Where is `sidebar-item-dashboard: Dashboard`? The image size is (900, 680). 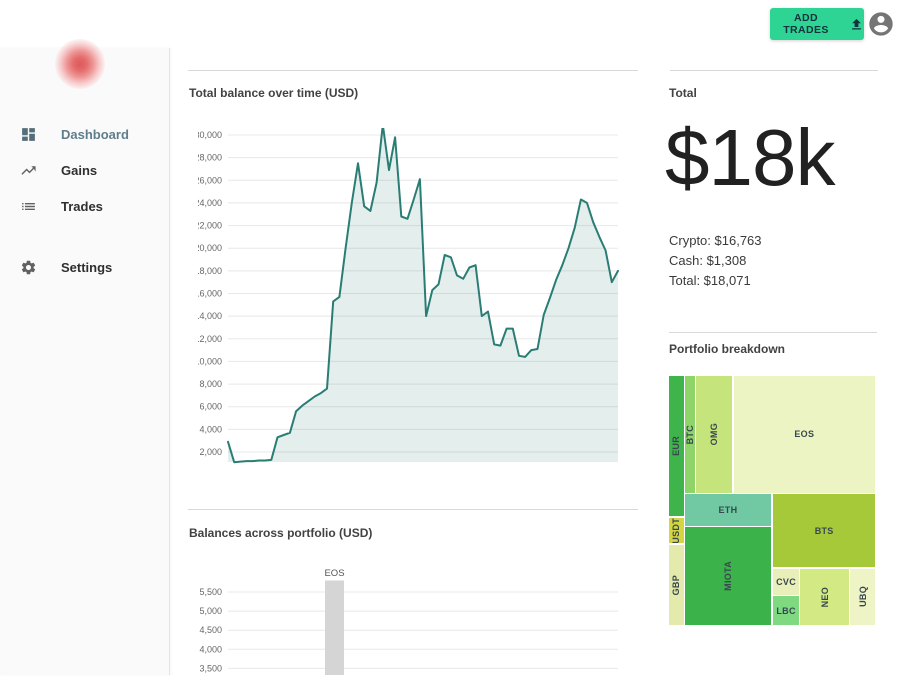 sidebar-item-dashboard: Dashboard is located at coordinates (85, 134).